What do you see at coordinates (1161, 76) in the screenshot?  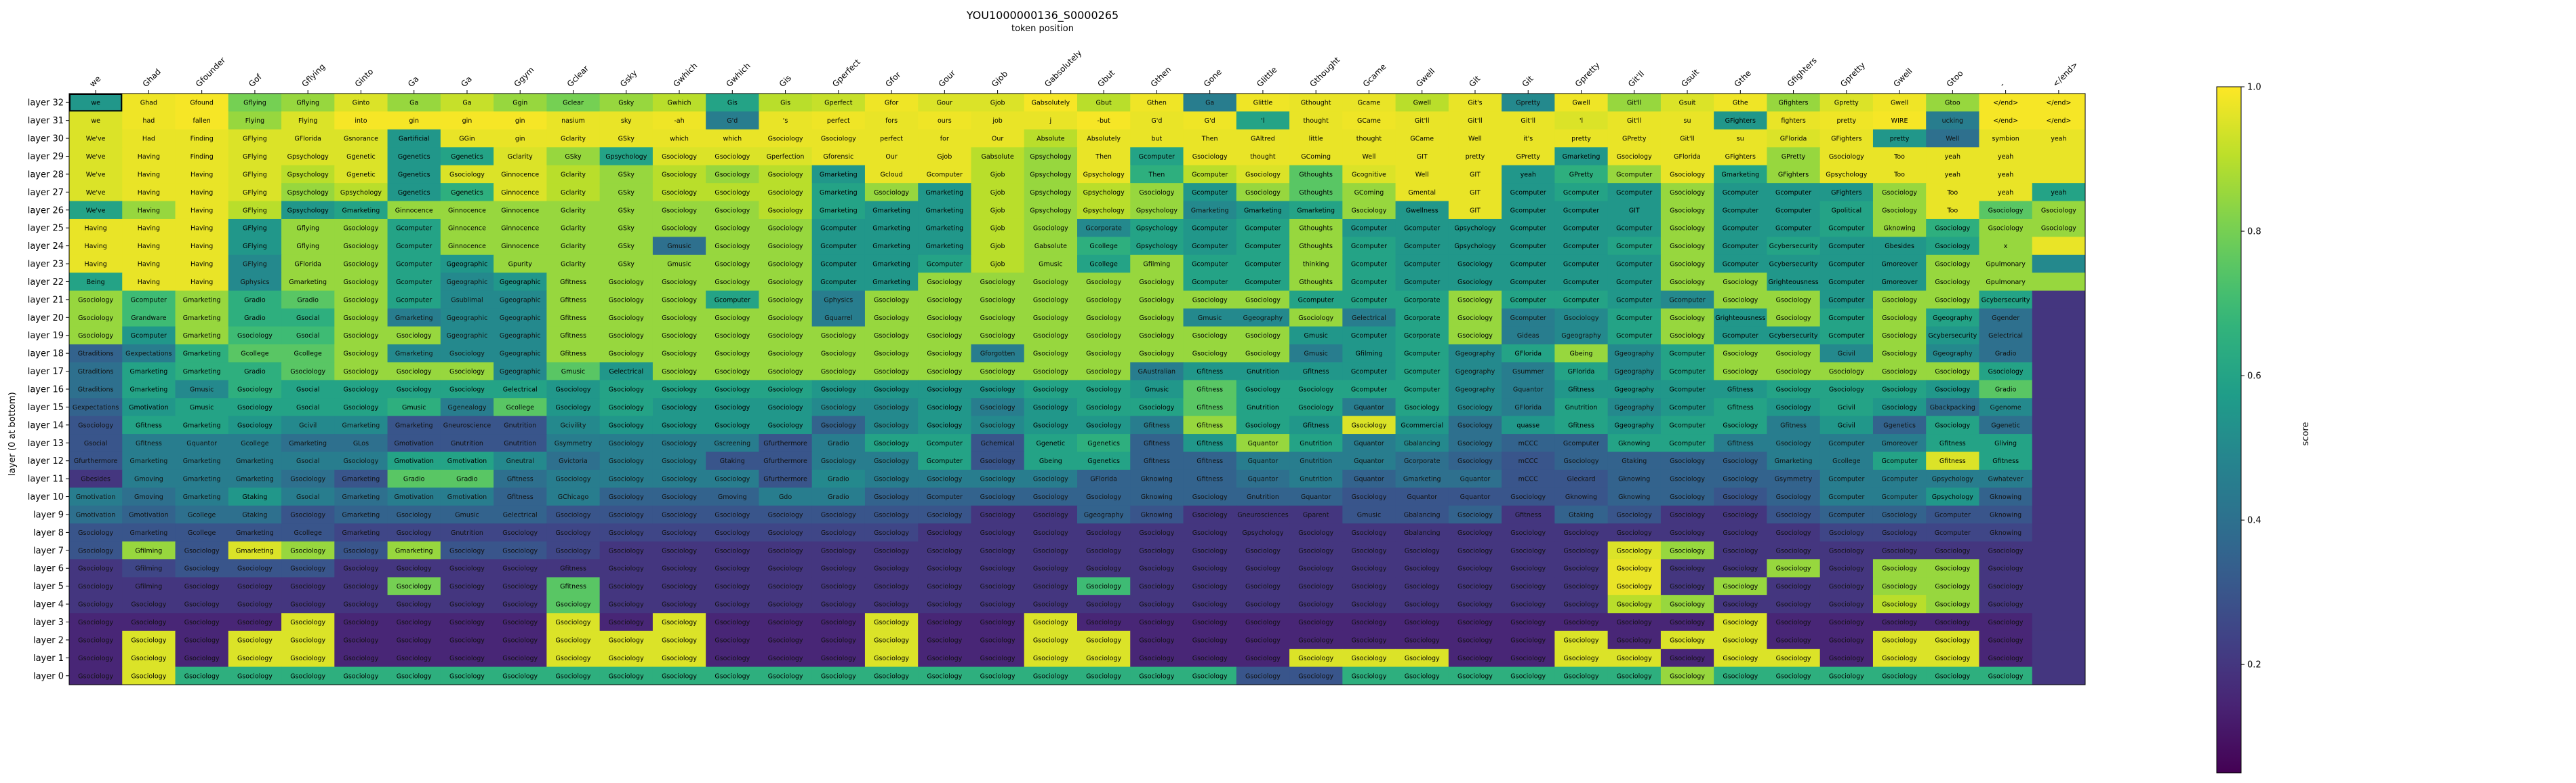 I see `x-tick-label: Gthen` at bounding box center [1161, 76].